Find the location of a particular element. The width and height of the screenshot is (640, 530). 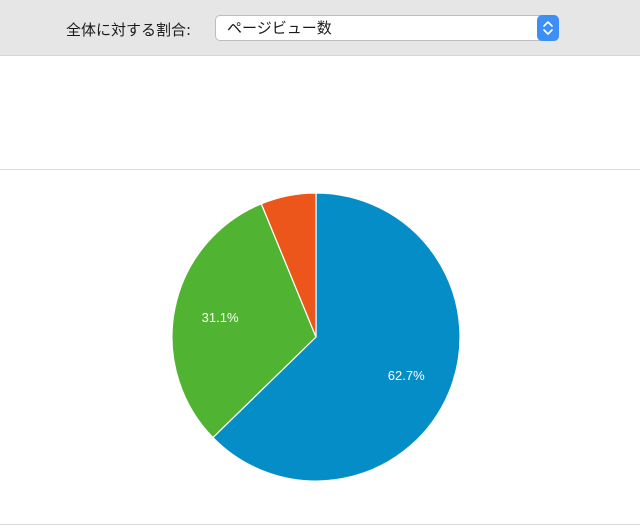

select-stepper-icon is located at coordinates (548, 28).